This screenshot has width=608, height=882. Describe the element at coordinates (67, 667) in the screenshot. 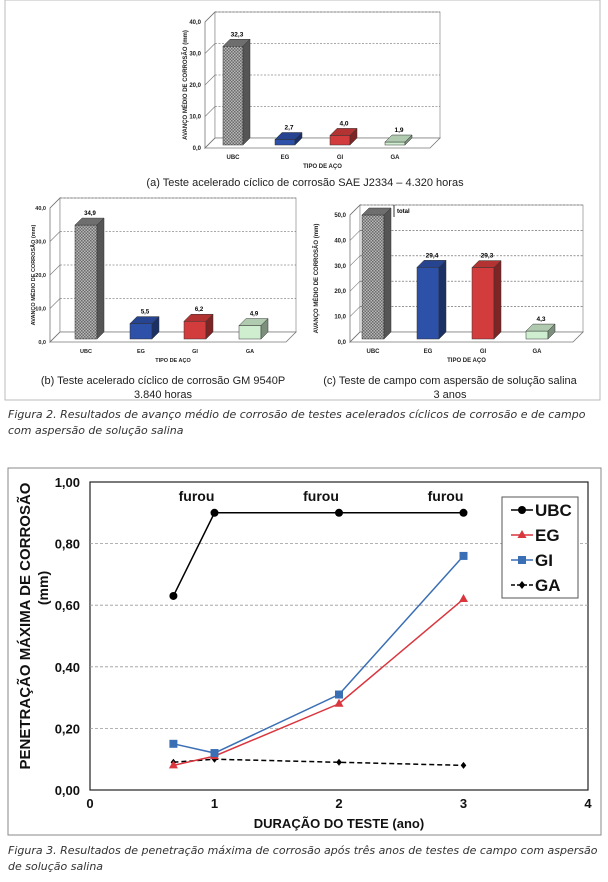

I see `y-tick-label: 0,40` at that location.